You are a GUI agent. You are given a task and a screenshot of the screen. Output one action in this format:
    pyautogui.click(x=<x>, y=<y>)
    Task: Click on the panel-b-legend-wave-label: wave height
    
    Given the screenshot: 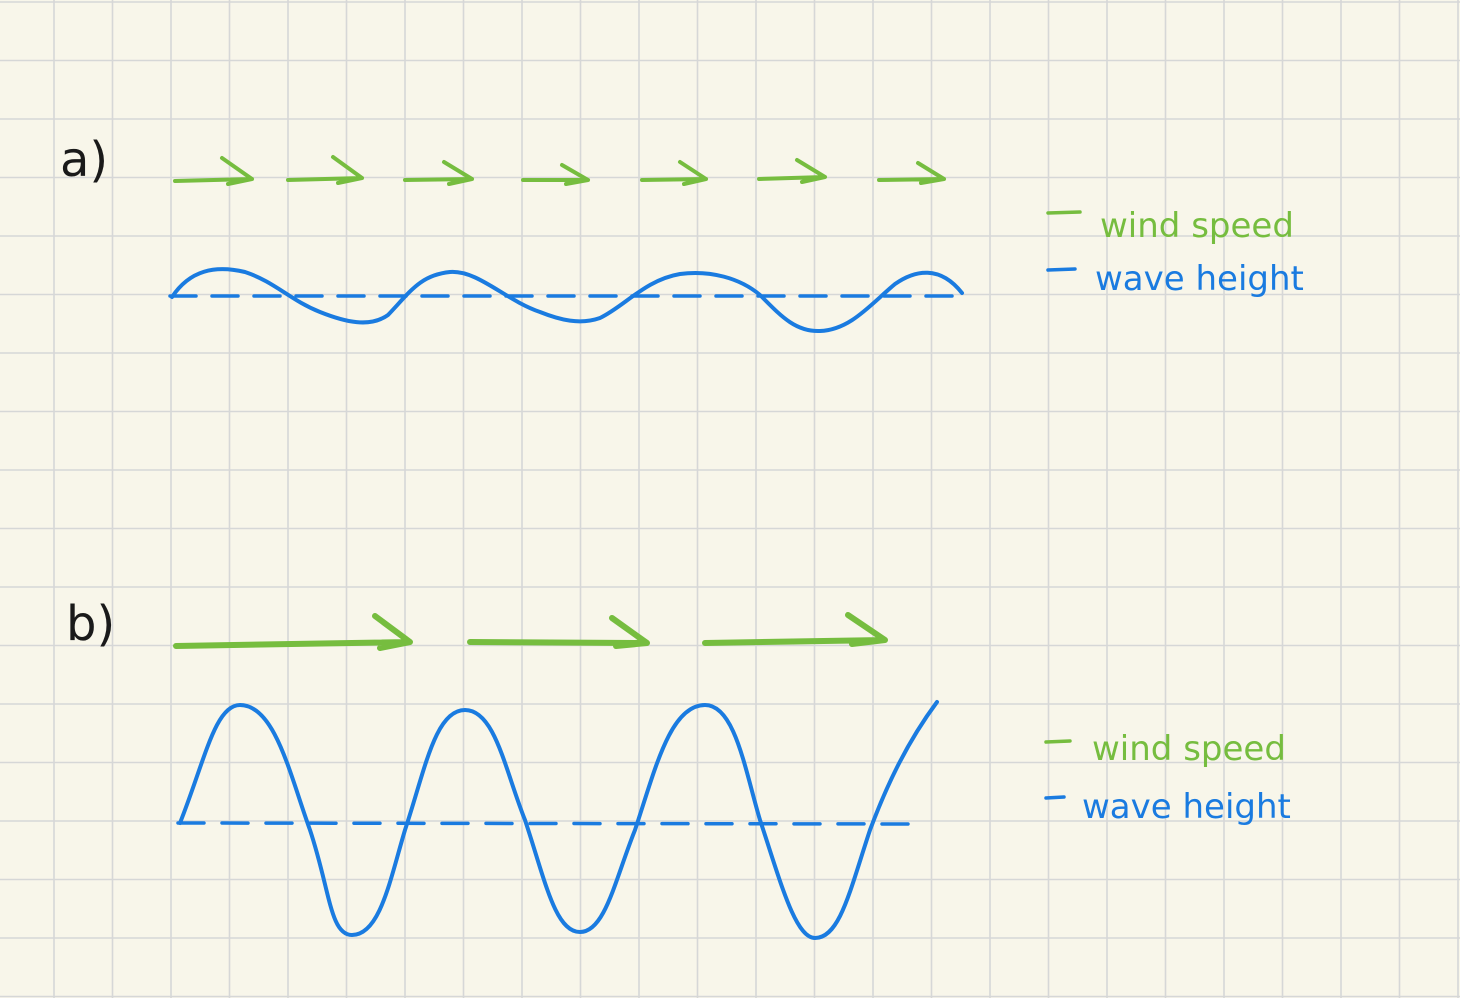 What is the action you would take?
    pyautogui.click(x=1186, y=807)
    